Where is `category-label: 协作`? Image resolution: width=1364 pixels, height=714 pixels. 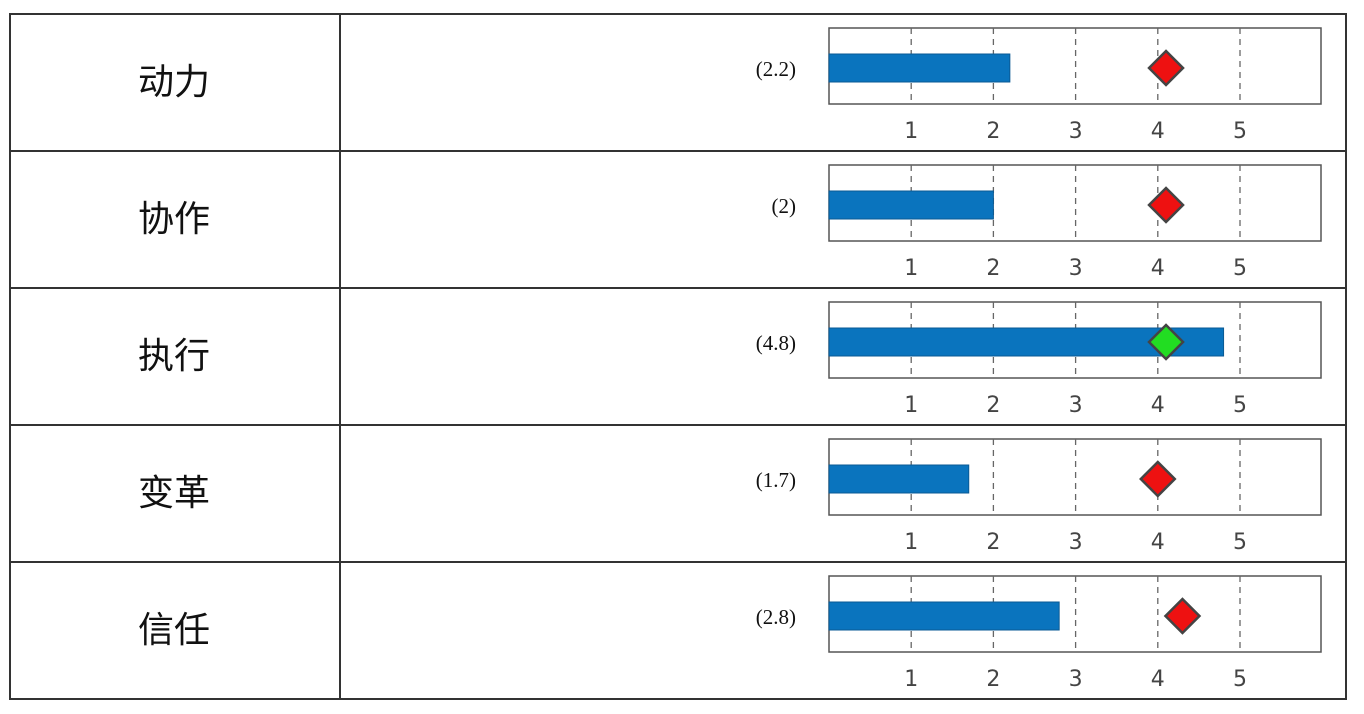 category-label: 协作 is located at coordinates (174, 219).